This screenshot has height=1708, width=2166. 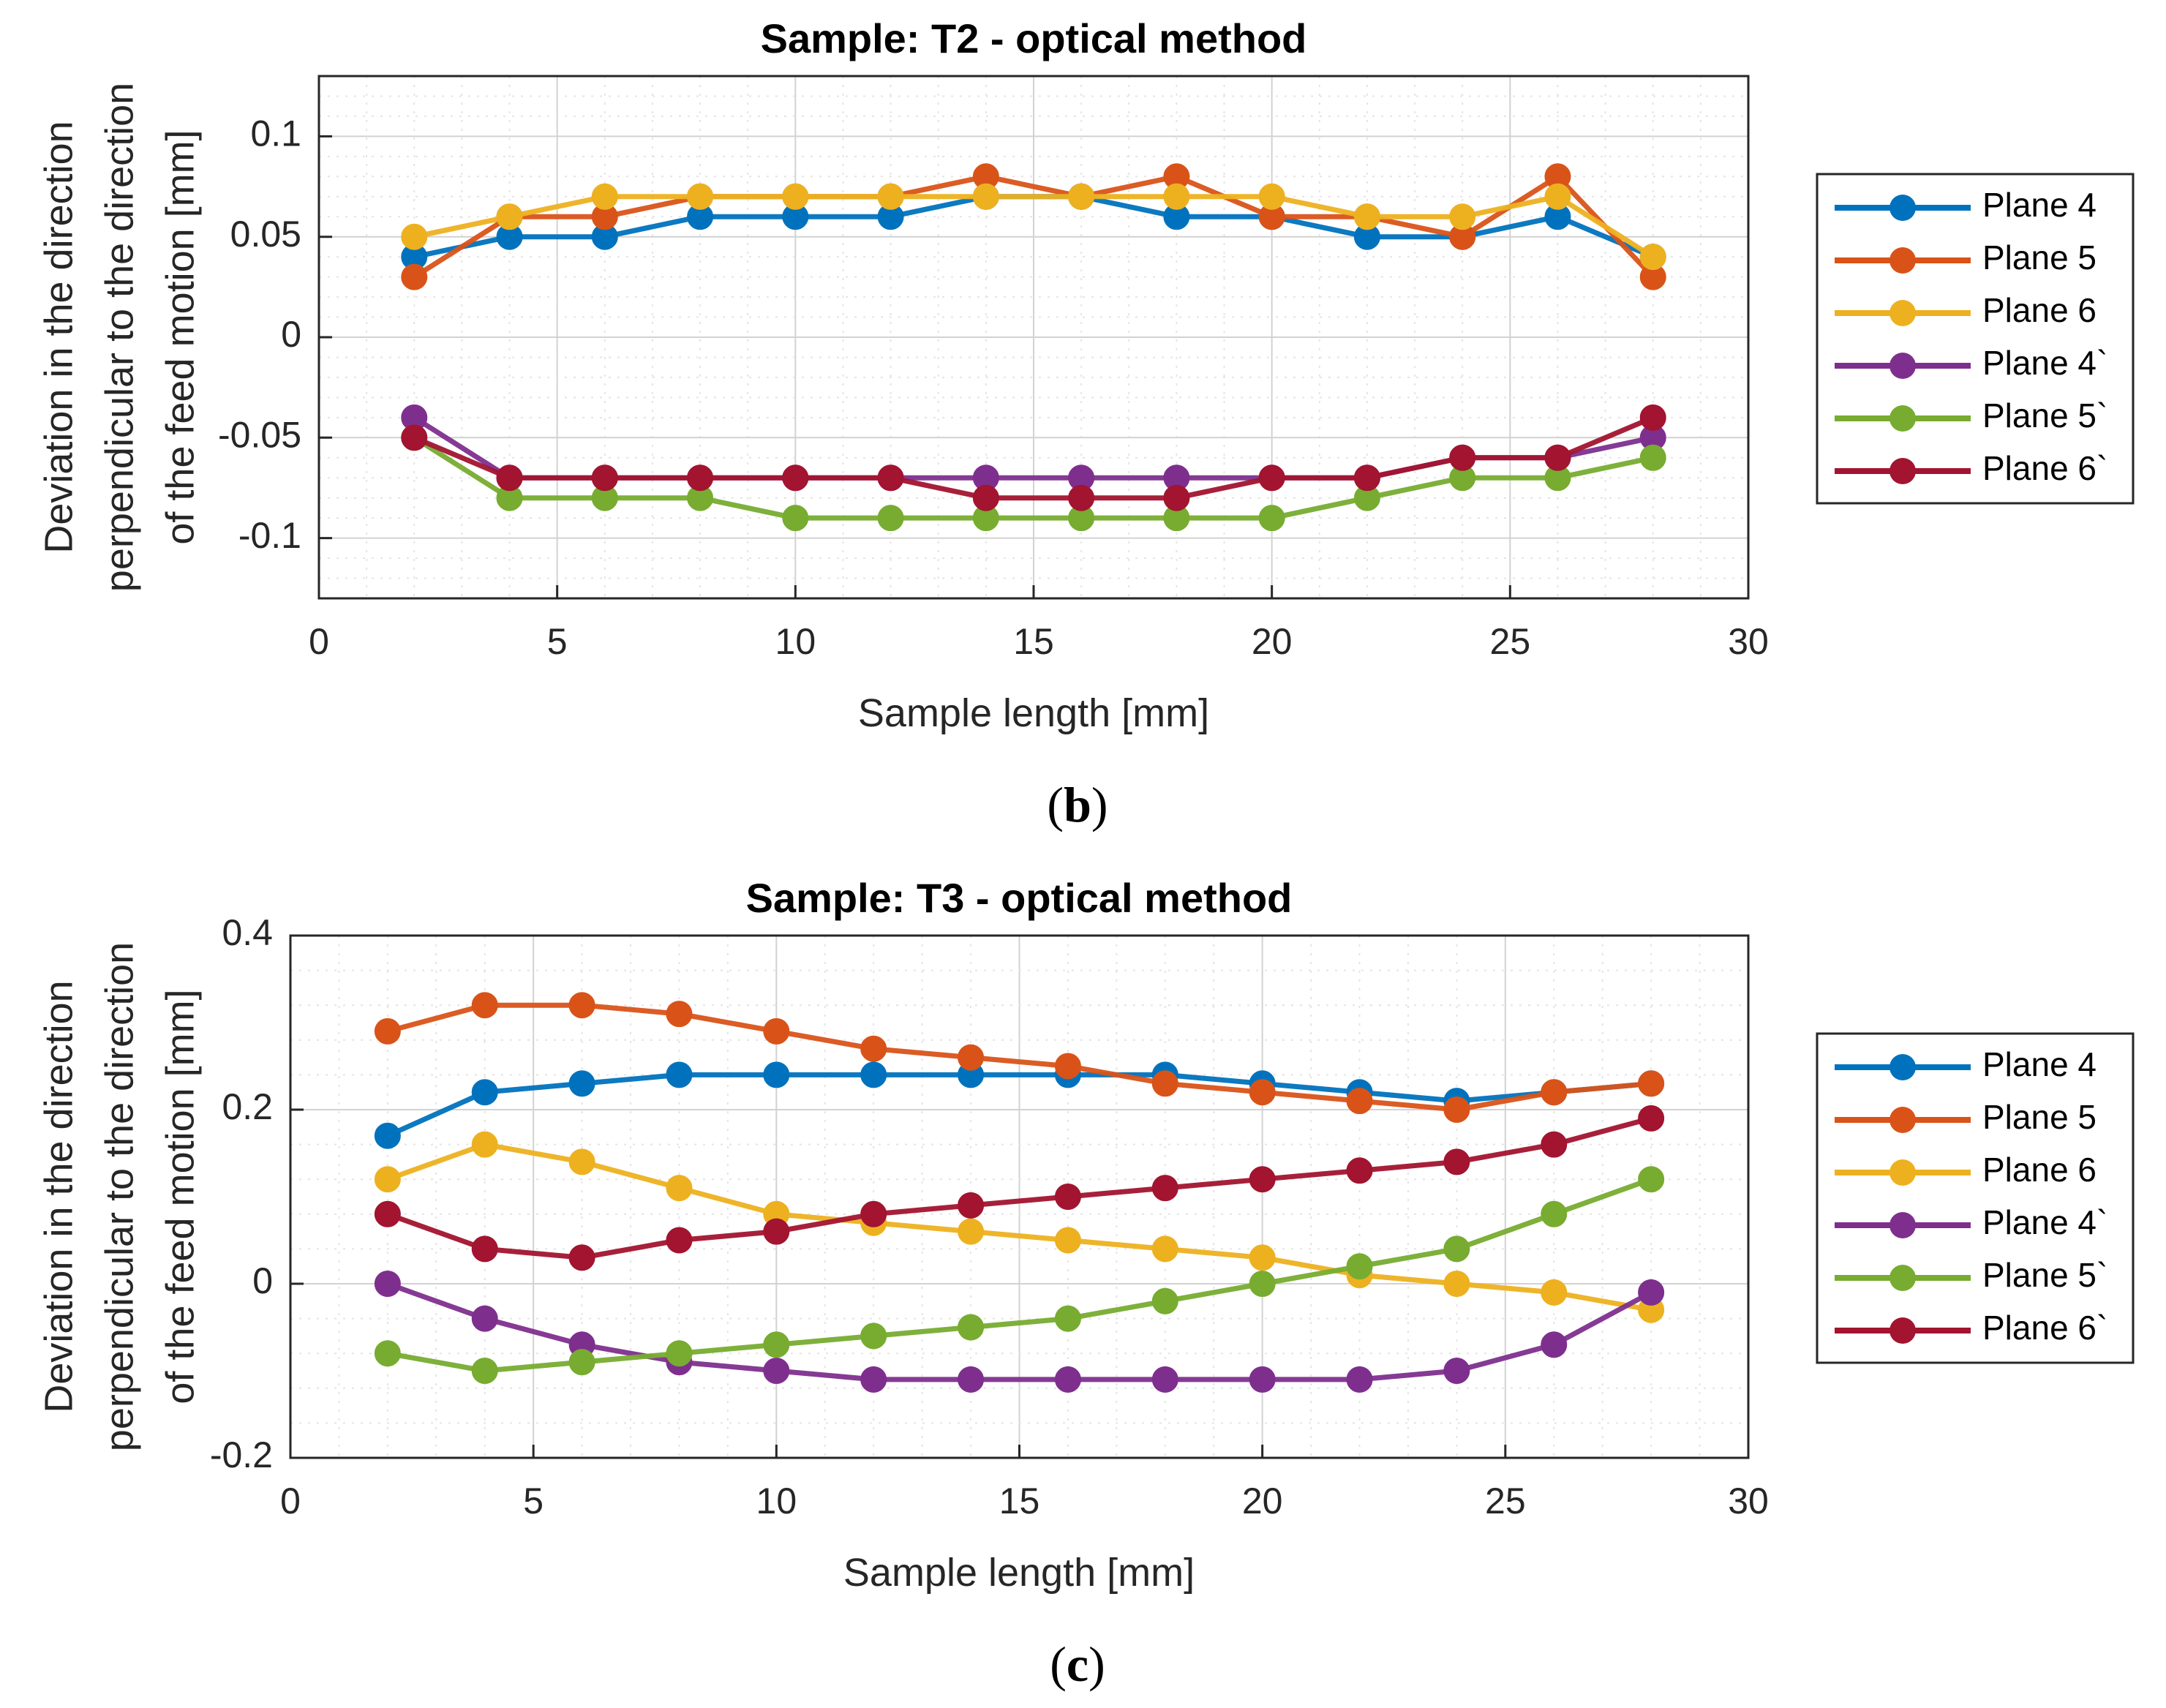 I want to click on y-axis-label-line-3: of the feed motion [mm], so click(x=180, y=1196).